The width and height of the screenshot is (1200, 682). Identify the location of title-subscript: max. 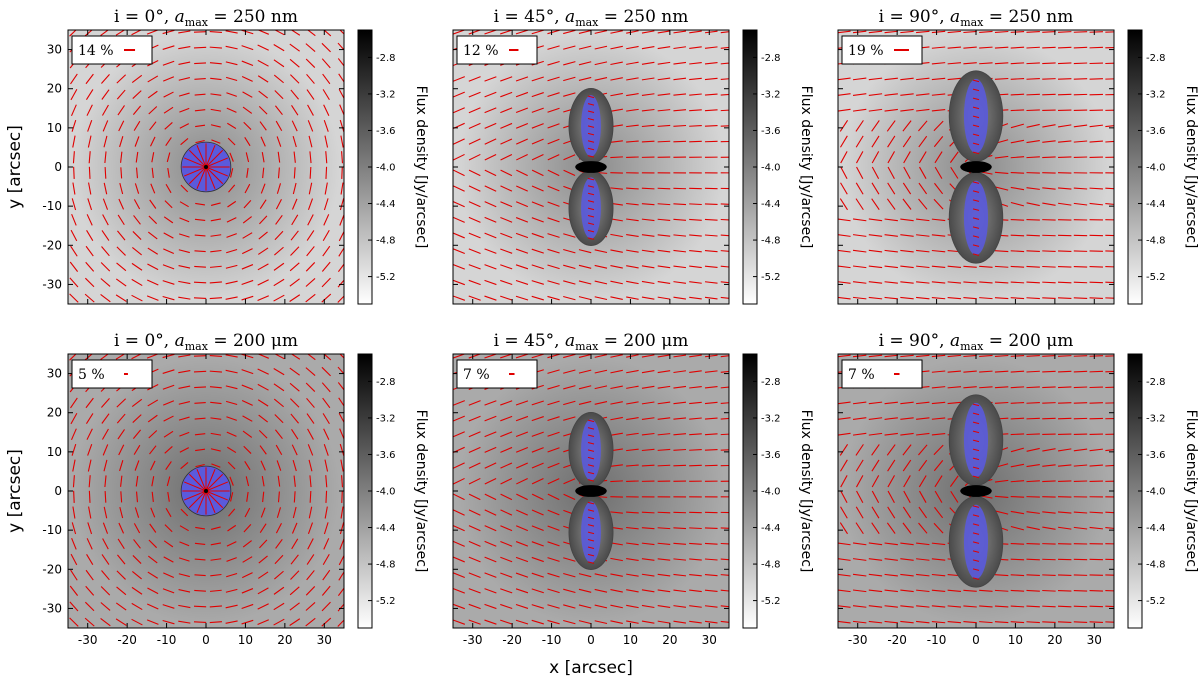
(197, 22).